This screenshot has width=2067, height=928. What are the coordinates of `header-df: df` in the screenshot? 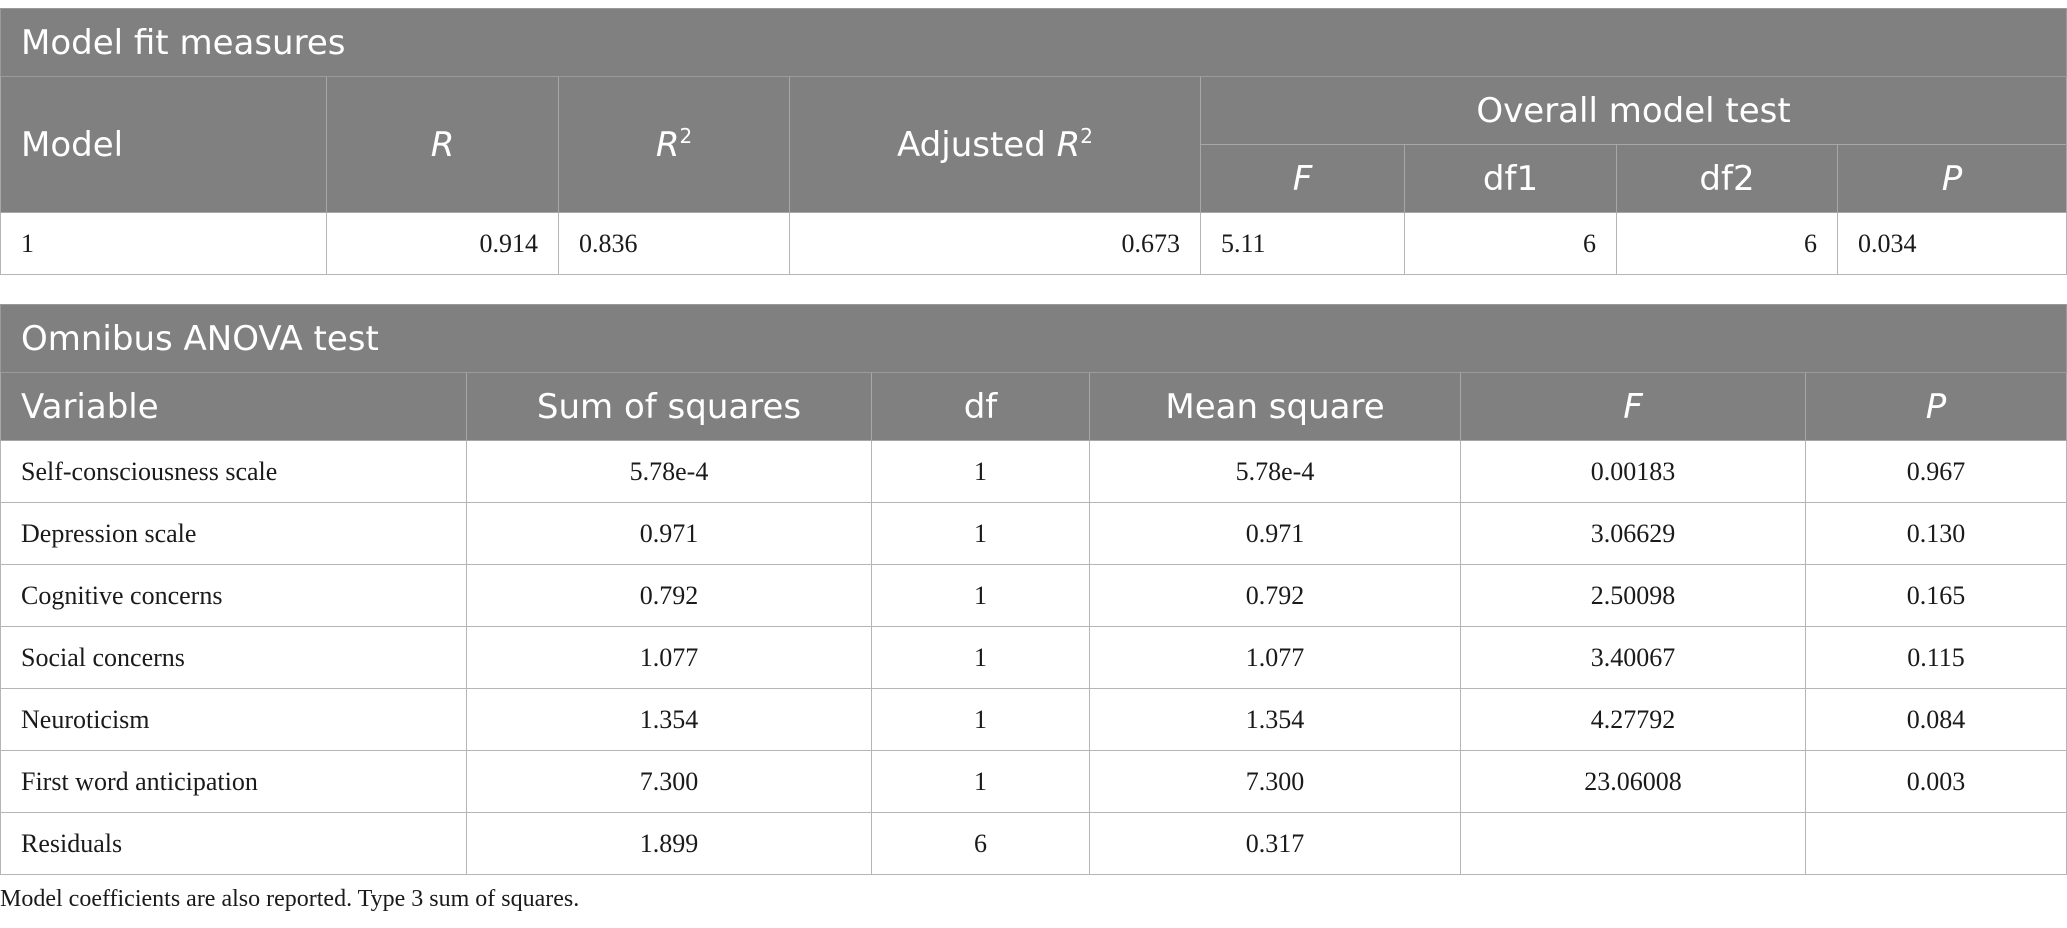 It's located at (980, 406).